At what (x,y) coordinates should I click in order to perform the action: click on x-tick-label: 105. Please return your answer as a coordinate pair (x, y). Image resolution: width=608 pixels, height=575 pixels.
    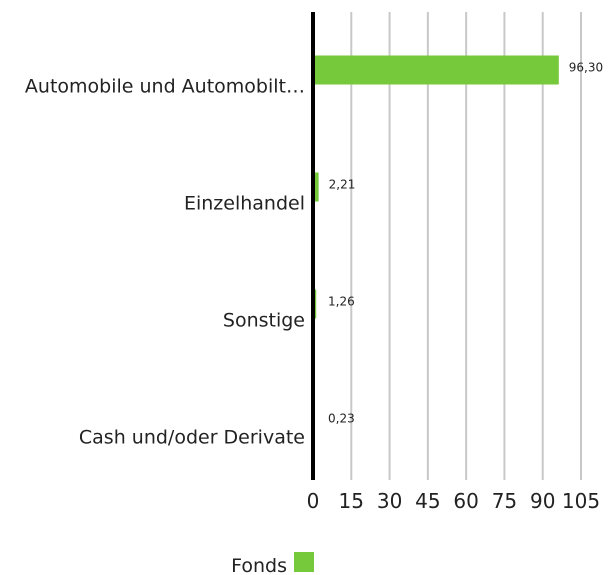
    Looking at the image, I should click on (581, 501).